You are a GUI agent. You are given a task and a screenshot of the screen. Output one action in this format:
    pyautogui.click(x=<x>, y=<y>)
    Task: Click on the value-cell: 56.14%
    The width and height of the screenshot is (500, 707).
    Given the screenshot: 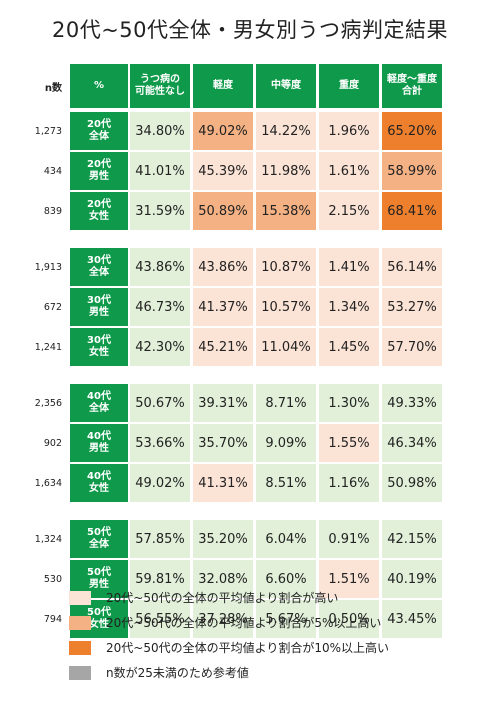 What is the action you would take?
    pyautogui.click(x=412, y=267)
    